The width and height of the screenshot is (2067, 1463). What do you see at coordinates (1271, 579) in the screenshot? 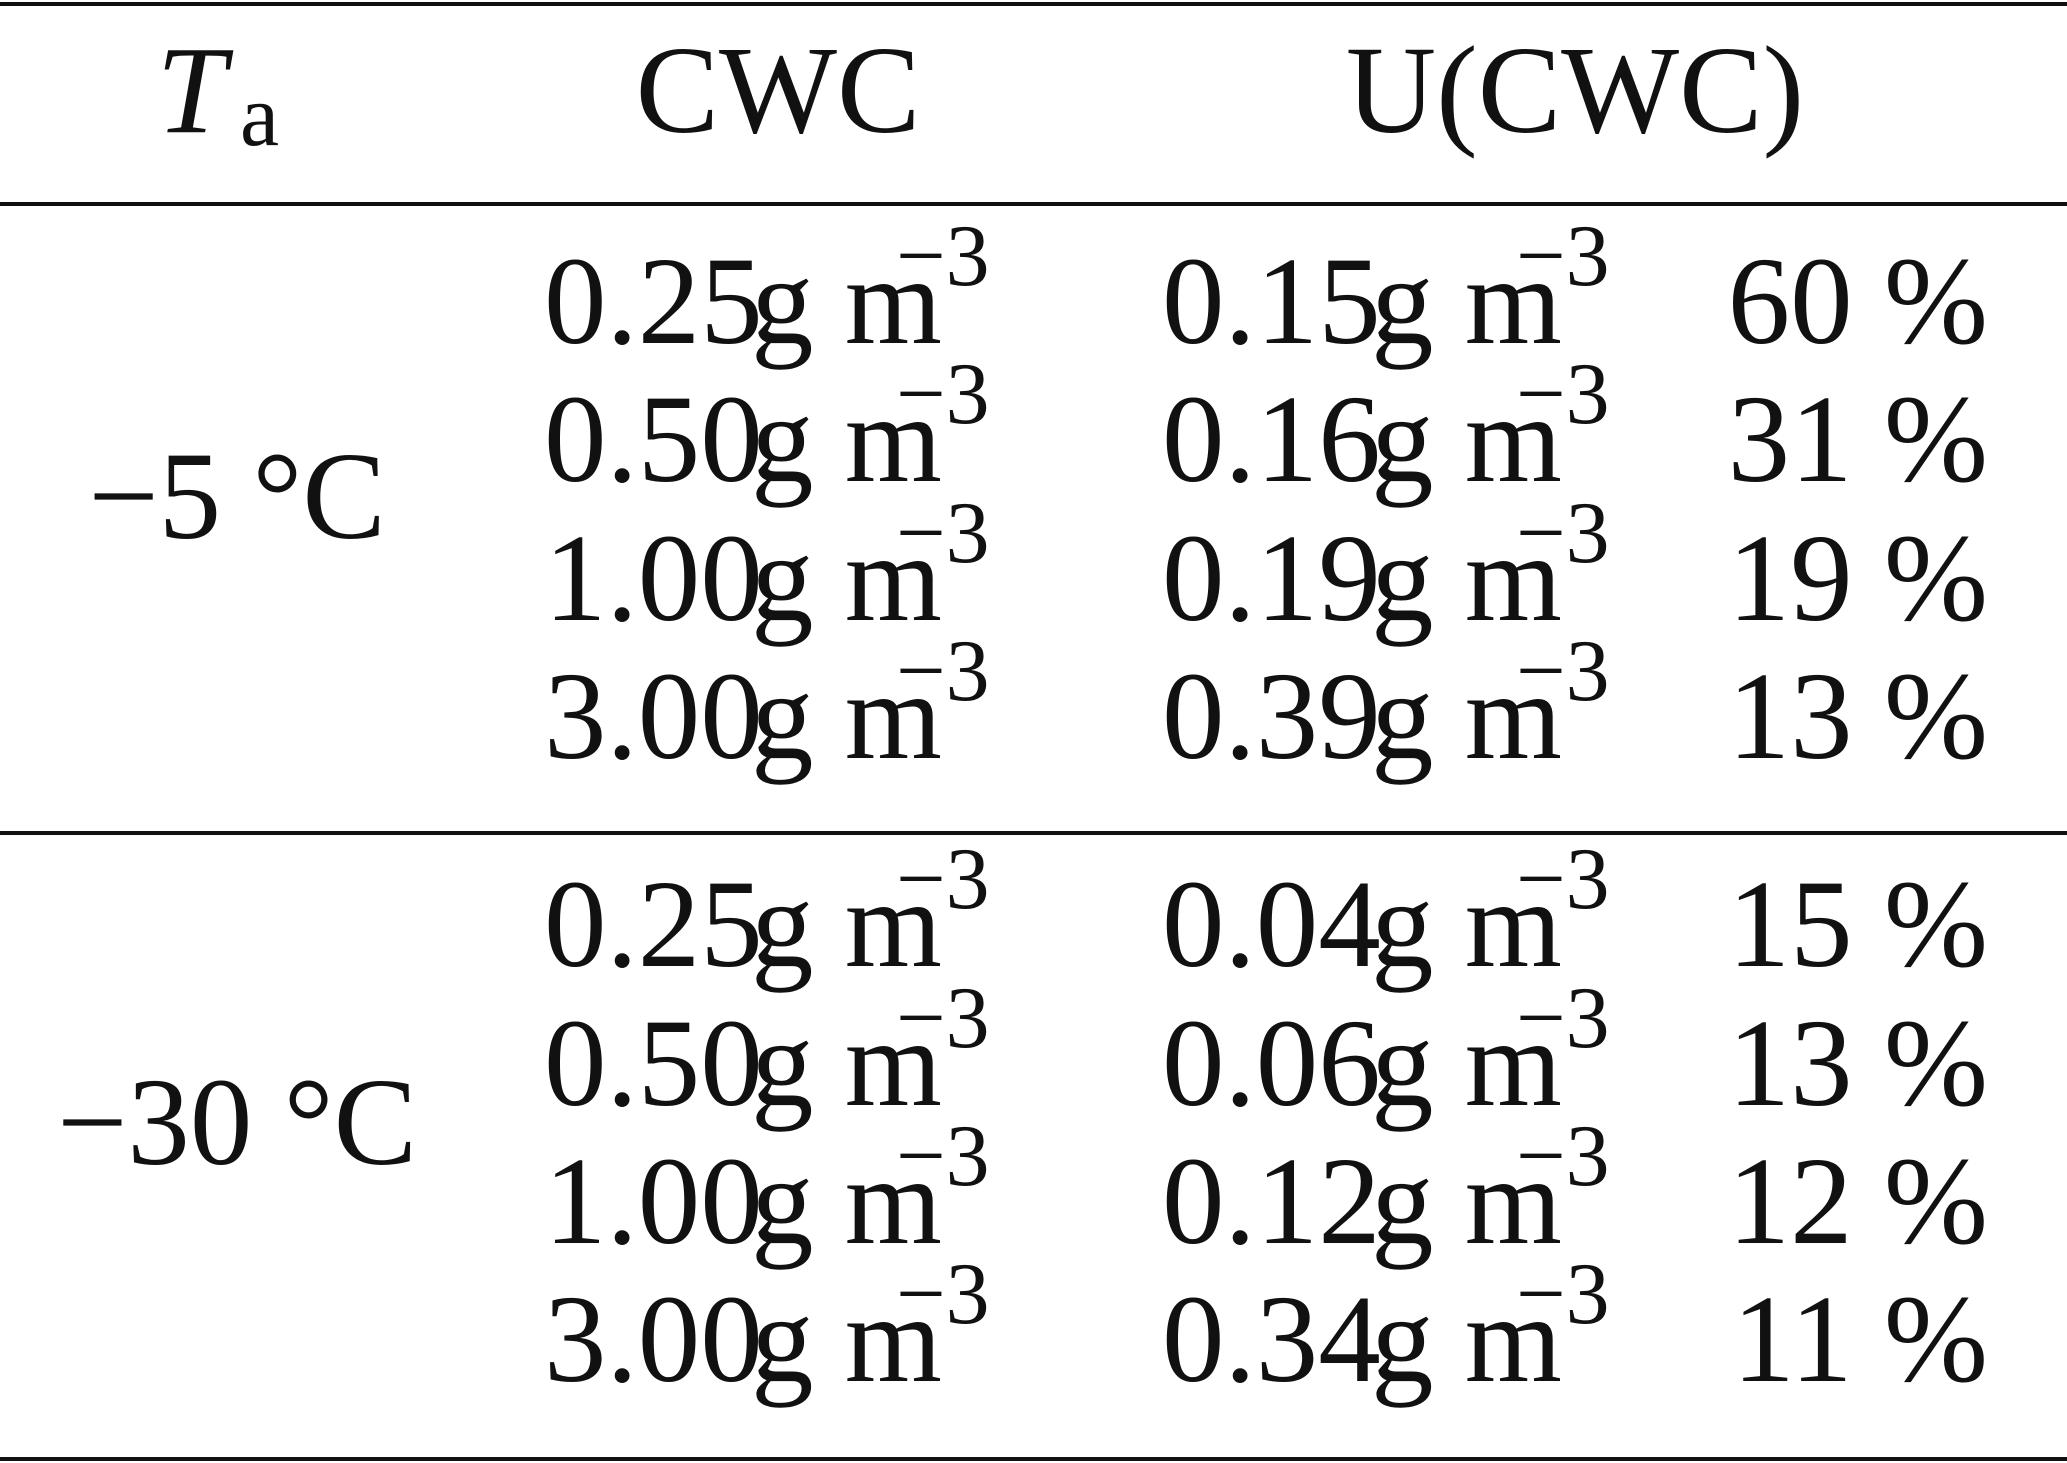
I see `u-value: 0.19` at bounding box center [1271, 579].